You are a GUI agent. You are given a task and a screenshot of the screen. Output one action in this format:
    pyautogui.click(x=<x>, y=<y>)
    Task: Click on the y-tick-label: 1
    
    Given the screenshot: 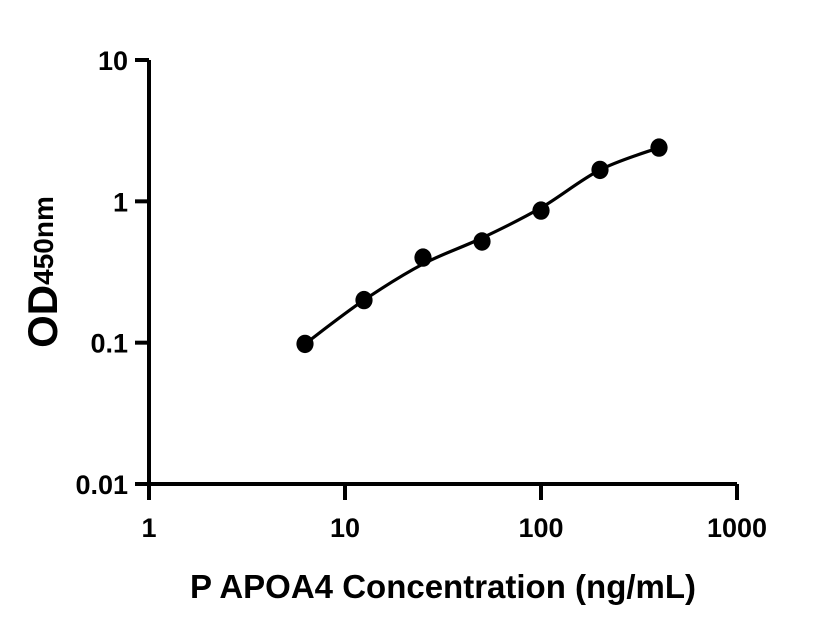 What is the action you would take?
    pyautogui.click(x=120, y=202)
    